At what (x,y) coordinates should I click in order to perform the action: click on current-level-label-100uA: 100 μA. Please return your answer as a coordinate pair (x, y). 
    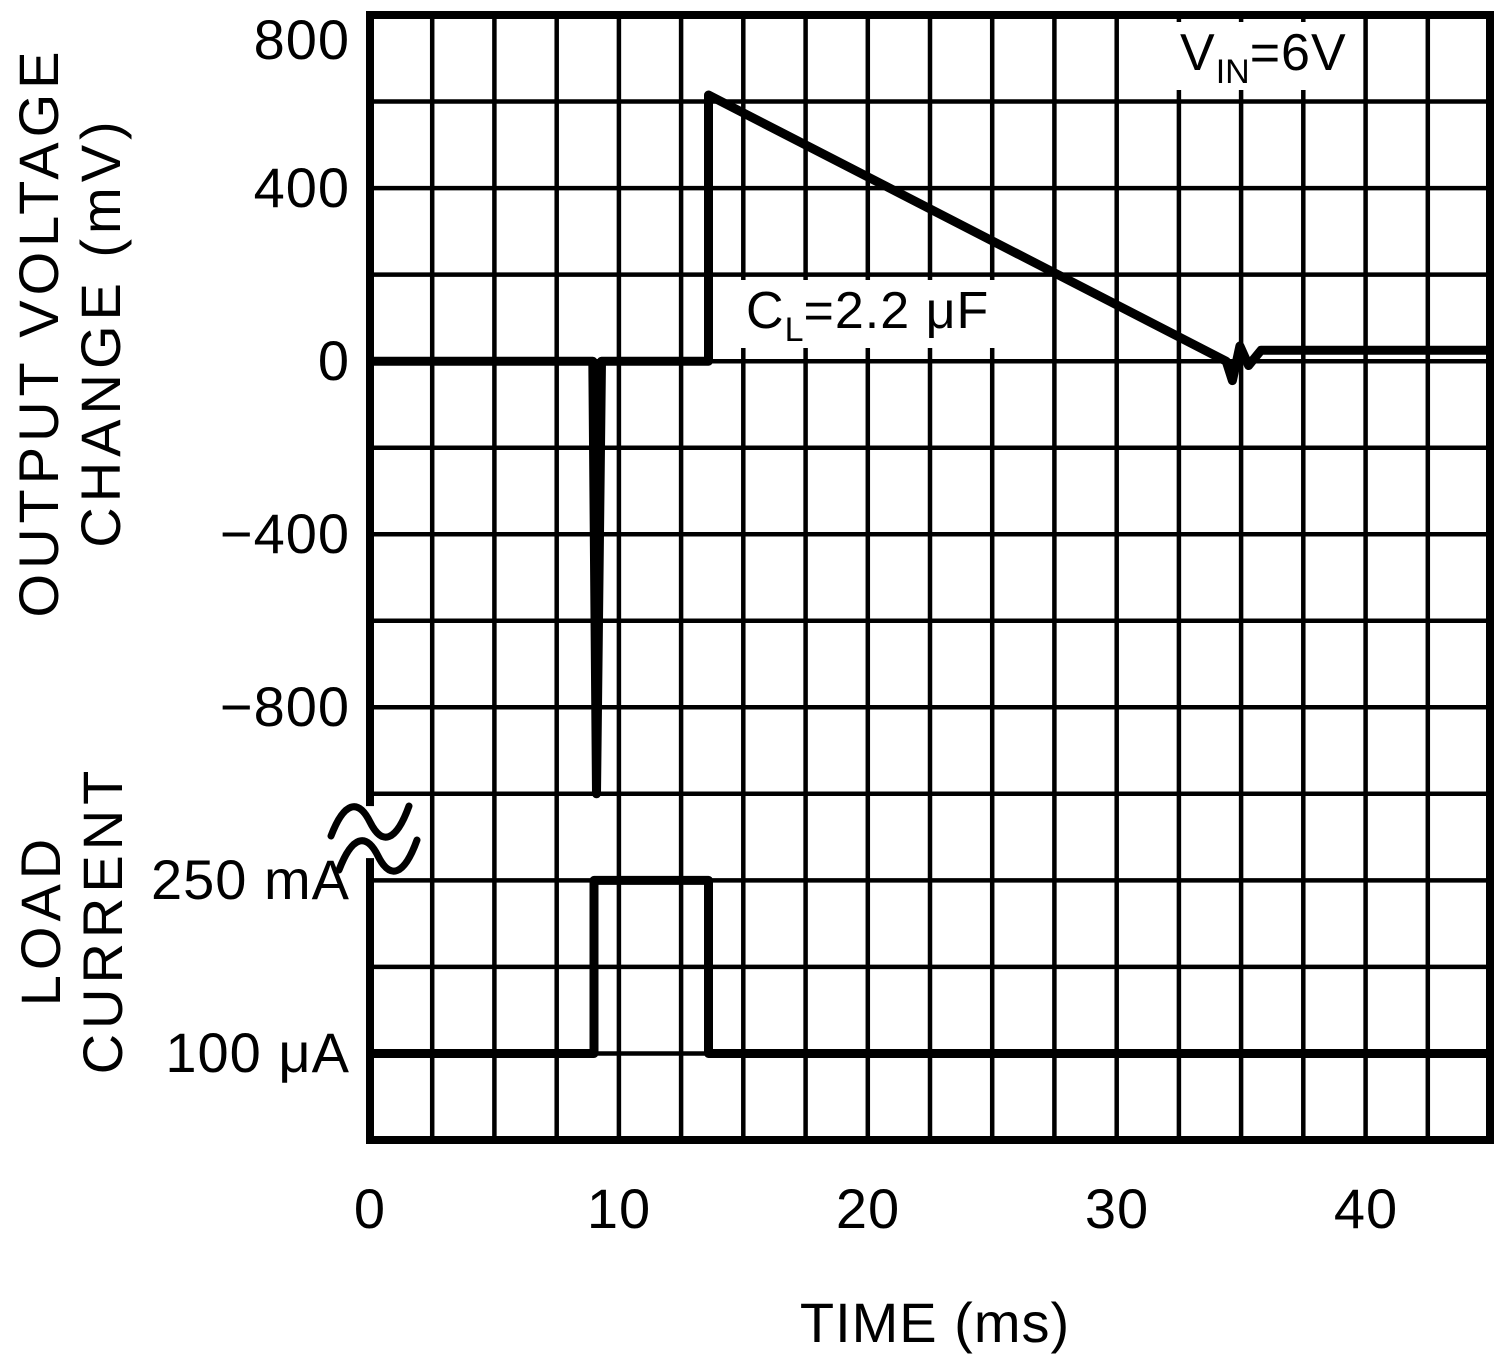
    Looking at the image, I should click on (257, 1052).